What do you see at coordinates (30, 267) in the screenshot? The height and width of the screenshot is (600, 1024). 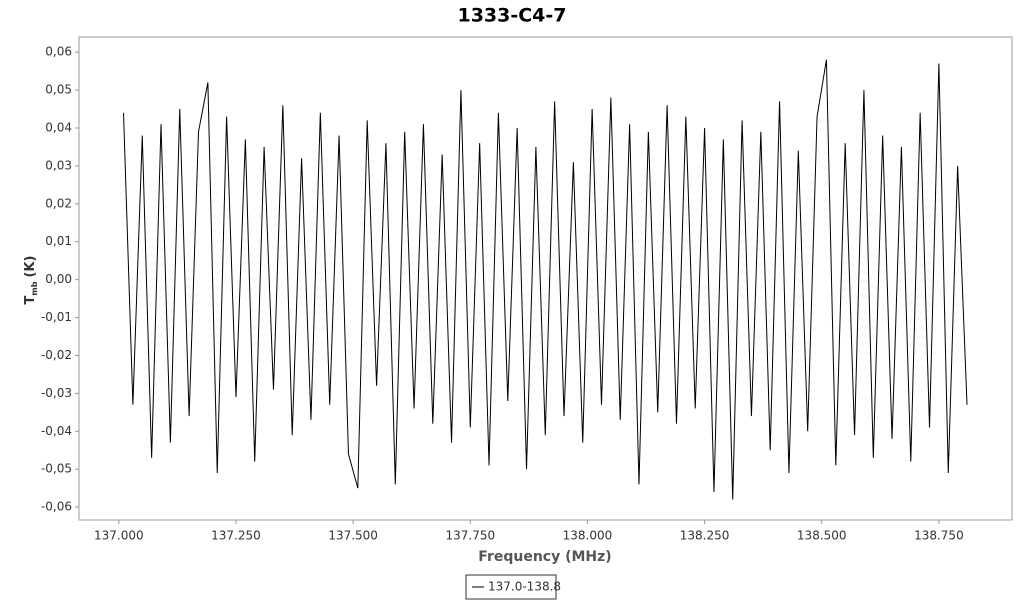 I see `y-label-unit: (K)` at bounding box center [30, 267].